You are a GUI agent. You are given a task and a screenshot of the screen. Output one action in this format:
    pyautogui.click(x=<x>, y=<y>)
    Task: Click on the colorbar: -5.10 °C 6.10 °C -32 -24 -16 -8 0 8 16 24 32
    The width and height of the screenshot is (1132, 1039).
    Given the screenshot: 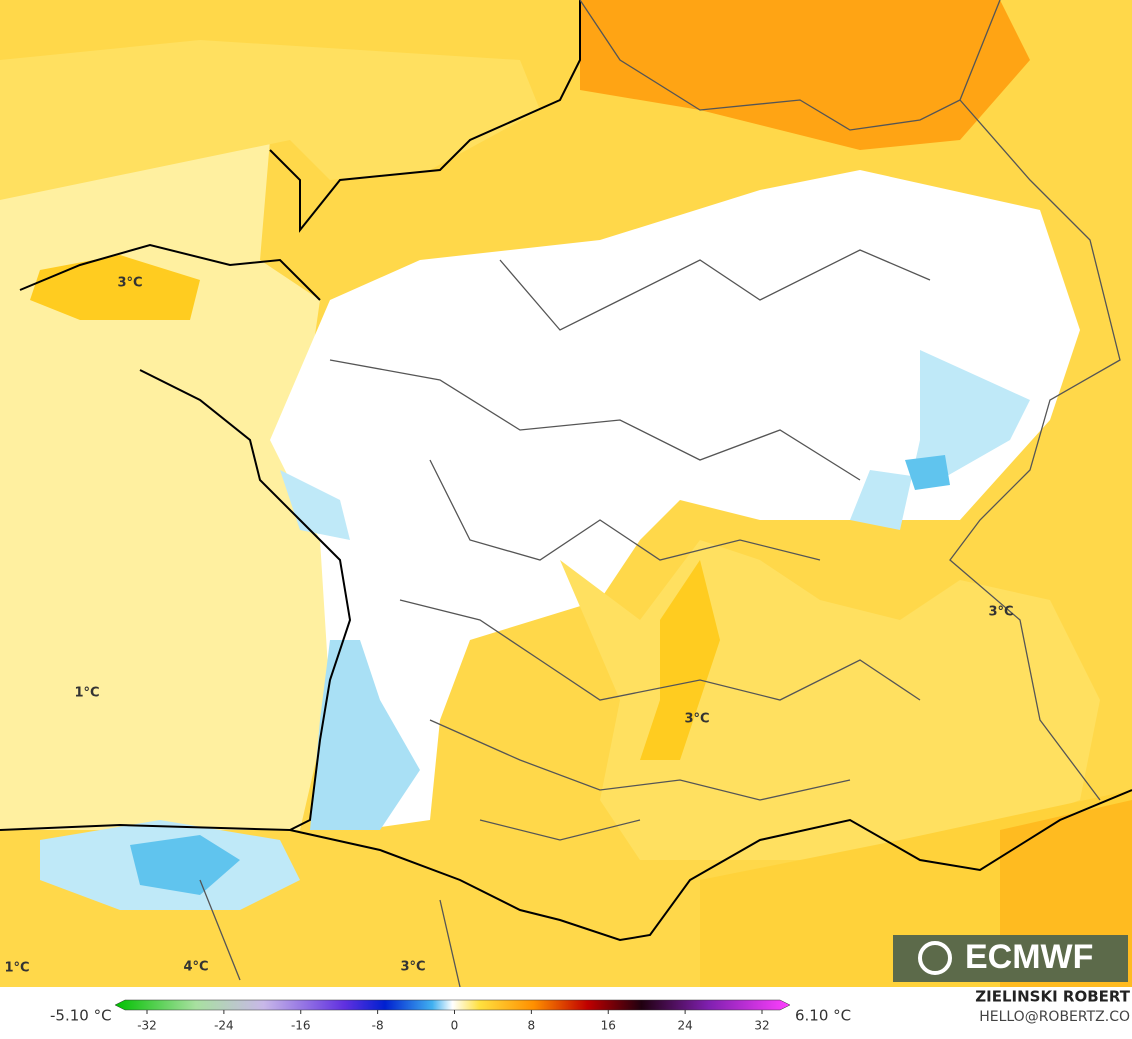 What is the action you would take?
    pyautogui.click(x=450, y=1016)
    